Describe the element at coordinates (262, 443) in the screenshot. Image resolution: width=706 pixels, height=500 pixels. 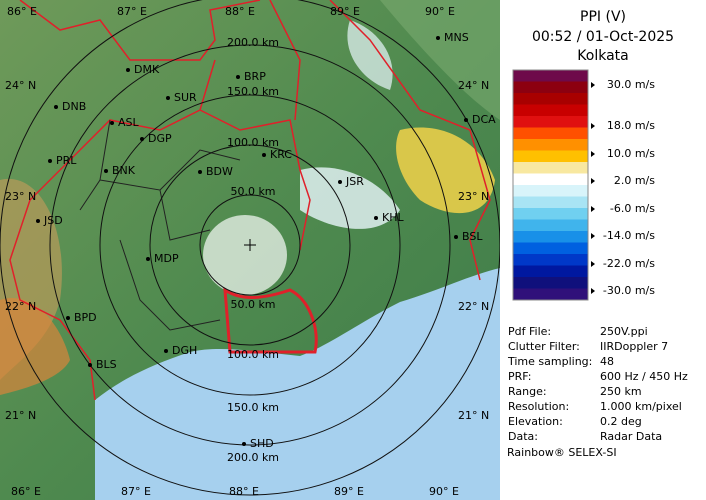
I see `city-label: SHD` at that location.